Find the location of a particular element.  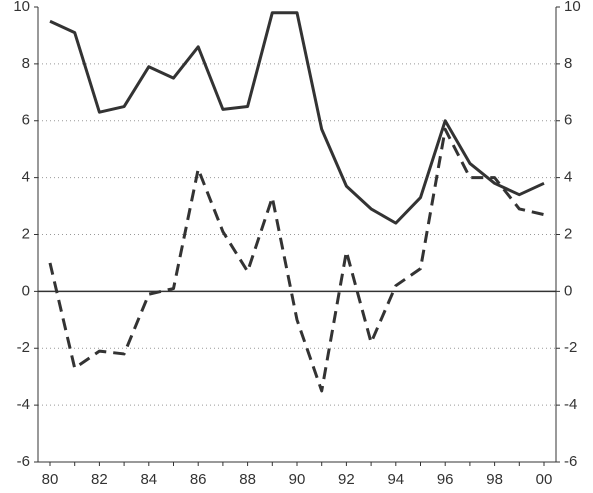

y2-tick-label: -6 is located at coordinates (570, 461).